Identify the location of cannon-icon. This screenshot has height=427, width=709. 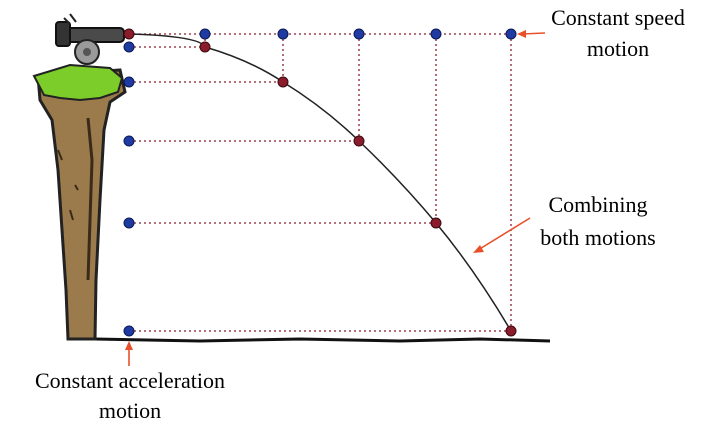
(90, 39).